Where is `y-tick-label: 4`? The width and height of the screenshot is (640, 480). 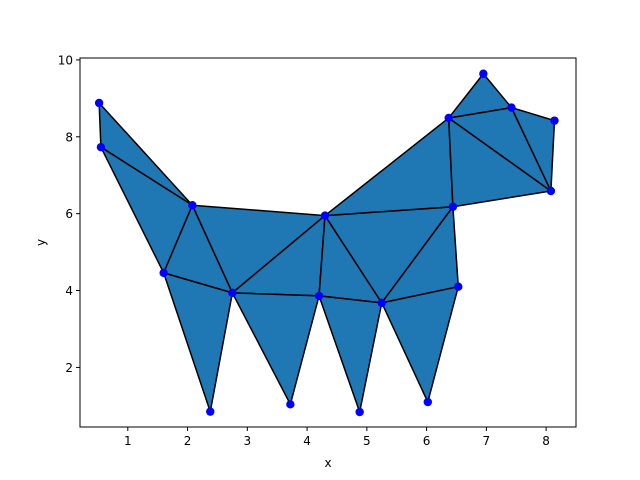
y-tick-label: 4 is located at coordinates (69, 291).